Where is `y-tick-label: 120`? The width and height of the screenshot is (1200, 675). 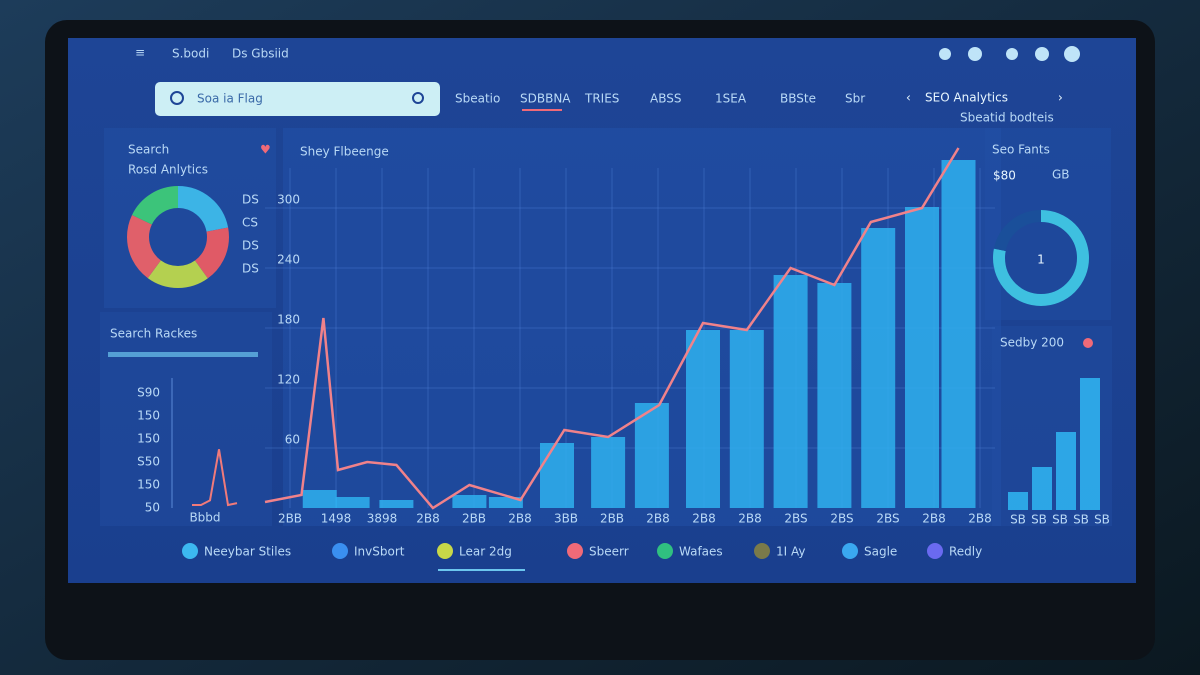
y-tick-label: 120 is located at coordinates (288, 380).